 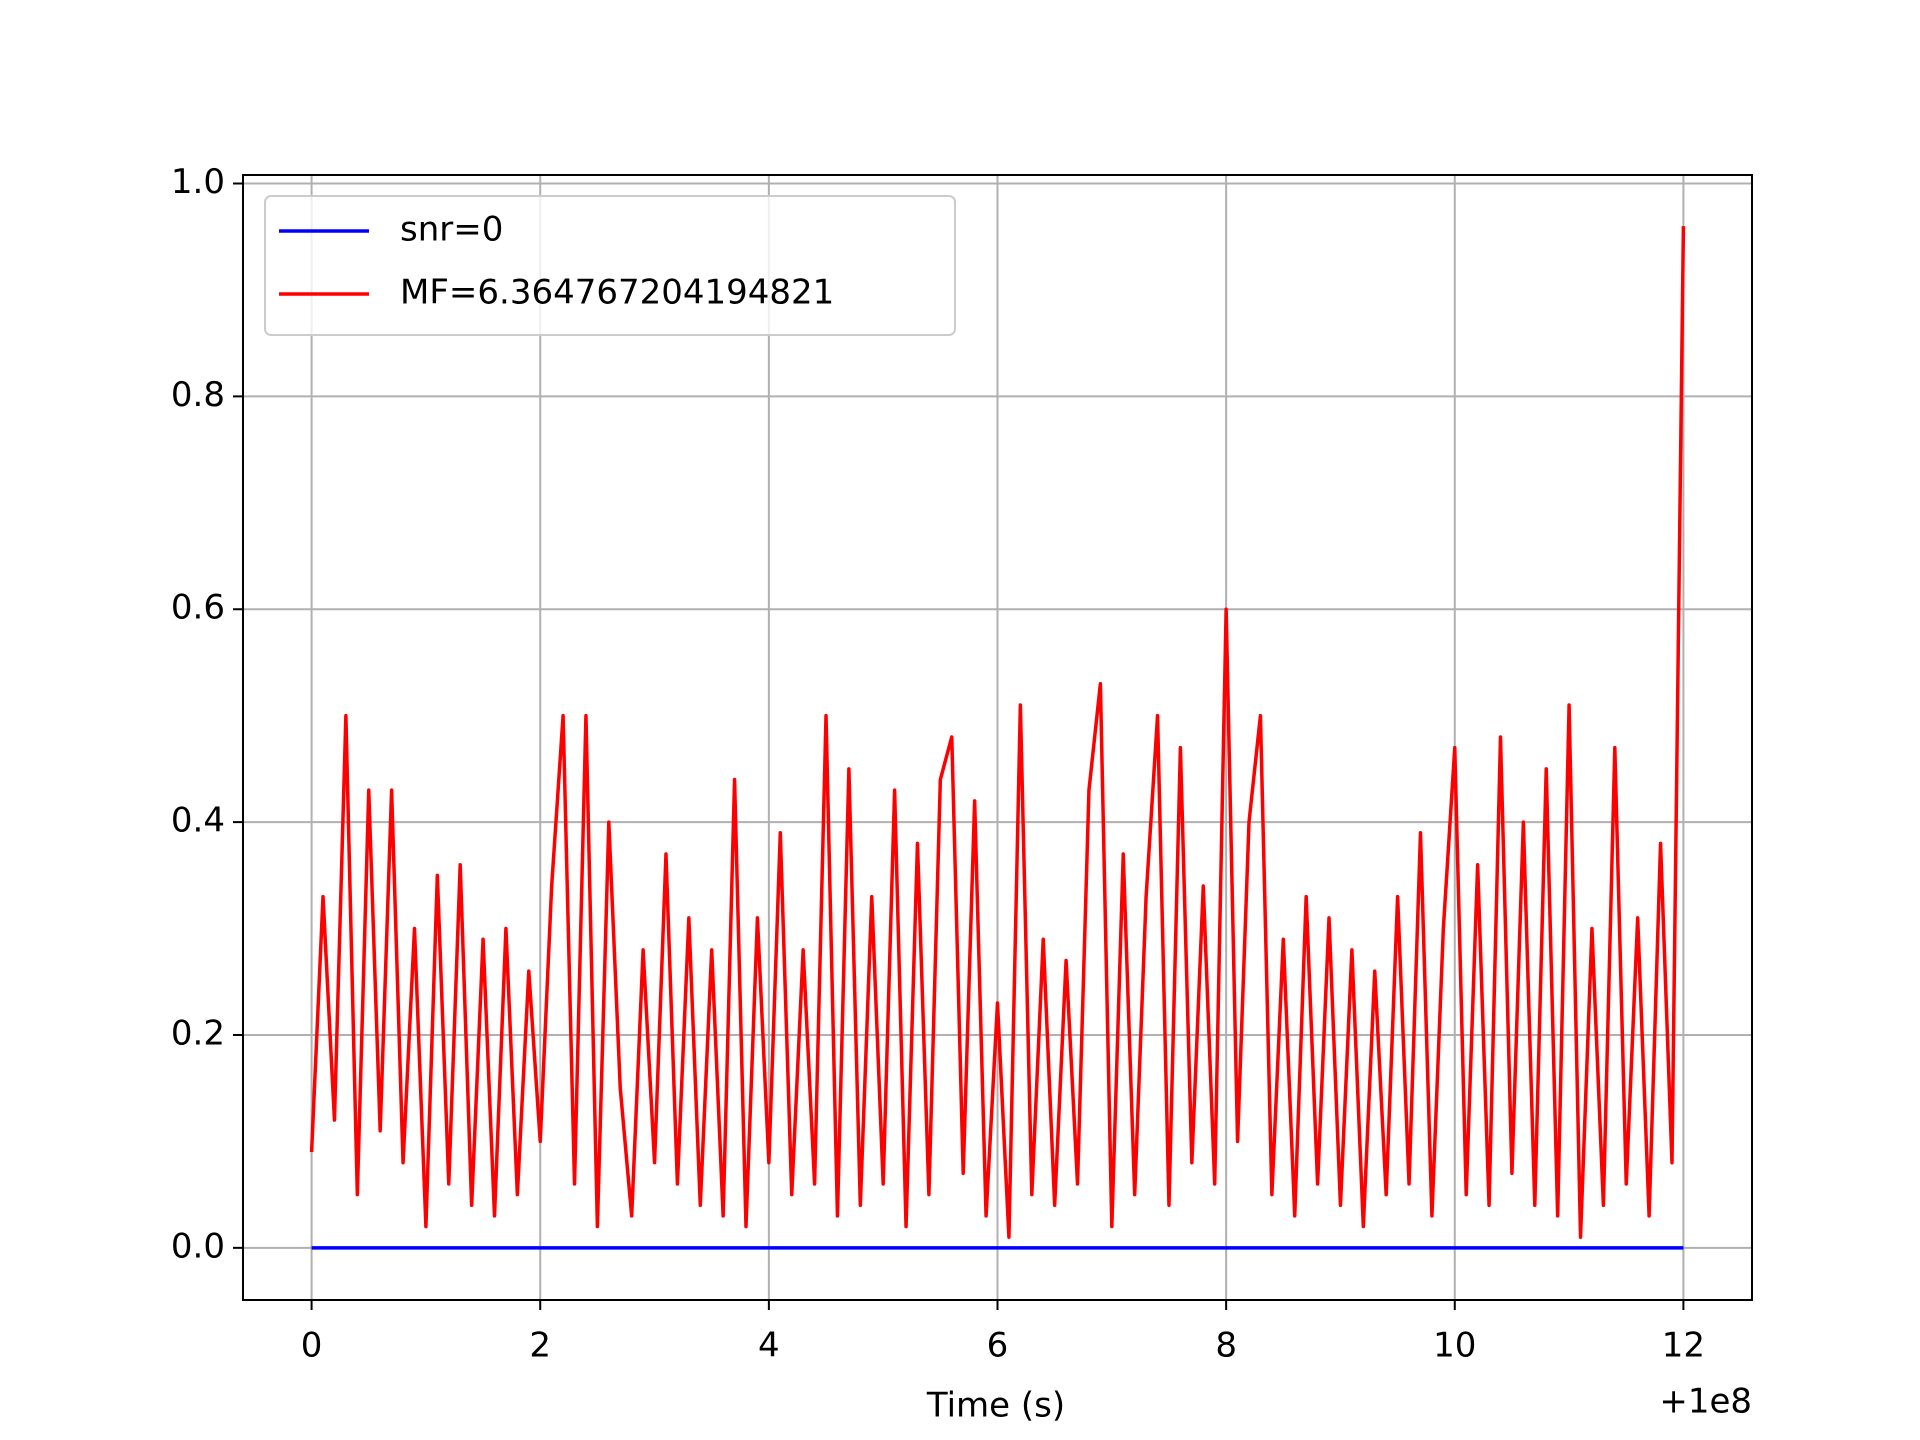 I want to click on y-tick-label: 0.4, so click(x=198, y=821).